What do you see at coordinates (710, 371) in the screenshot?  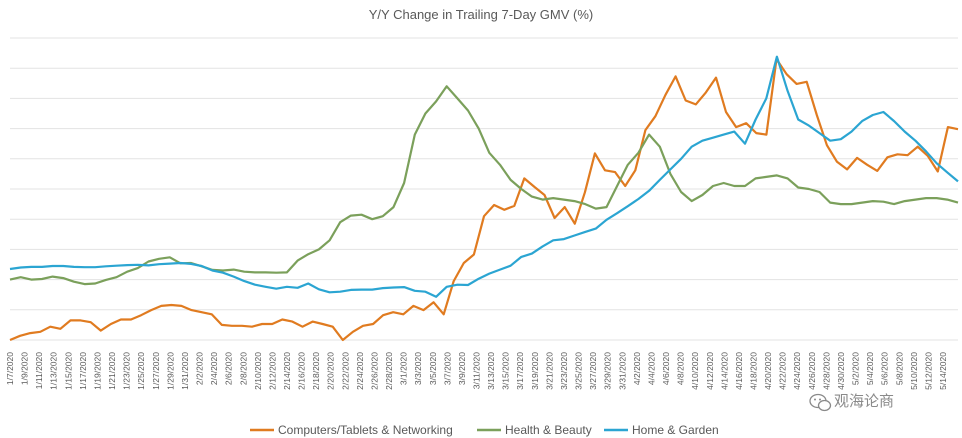 I see `x-tick-label: 4/12/2020` at bounding box center [710, 371].